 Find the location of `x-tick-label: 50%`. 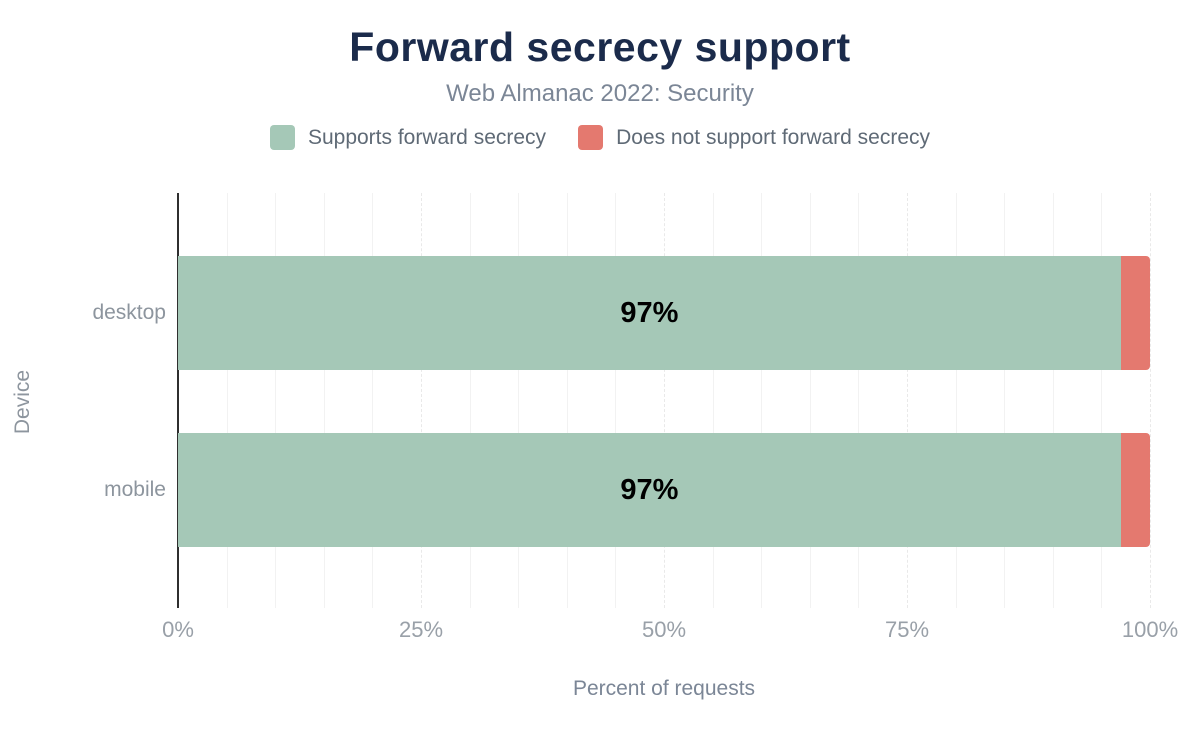

x-tick-label: 50% is located at coordinates (664, 629).